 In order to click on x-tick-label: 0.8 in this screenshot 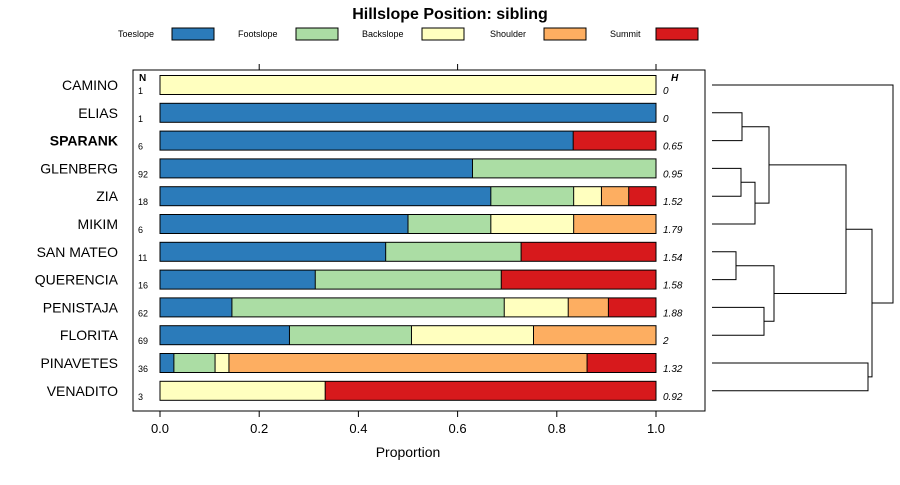, I will do `click(557, 428)`.